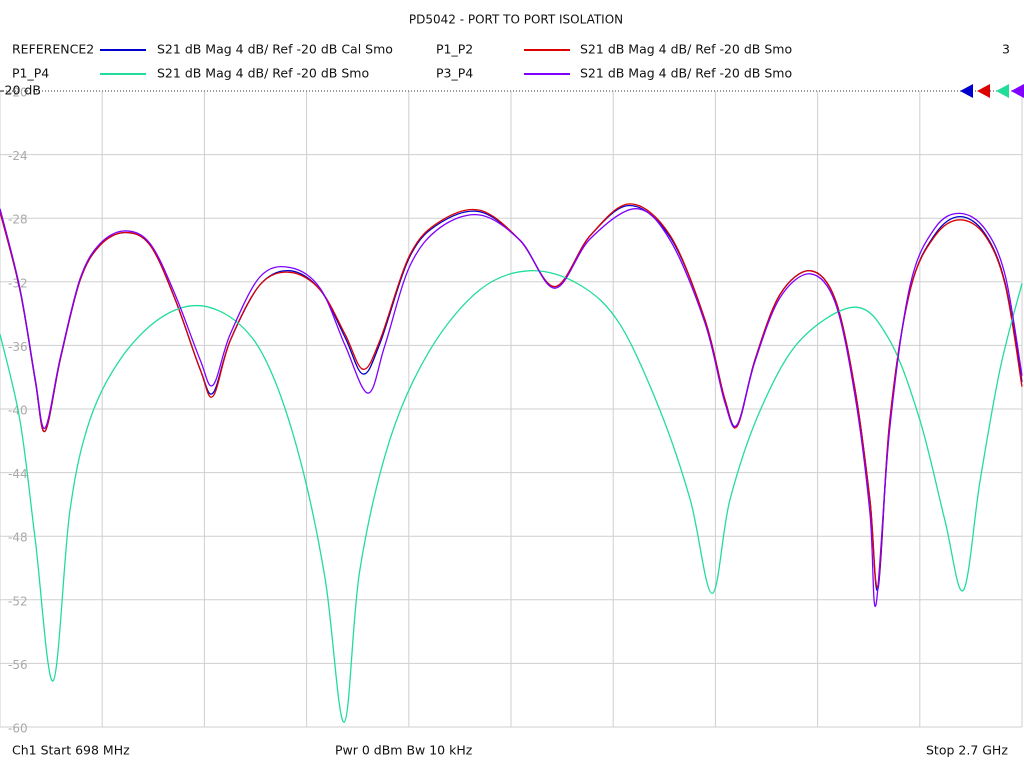  What do you see at coordinates (30, 73) in the screenshot?
I see `legend-name: P1_P4` at bounding box center [30, 73].